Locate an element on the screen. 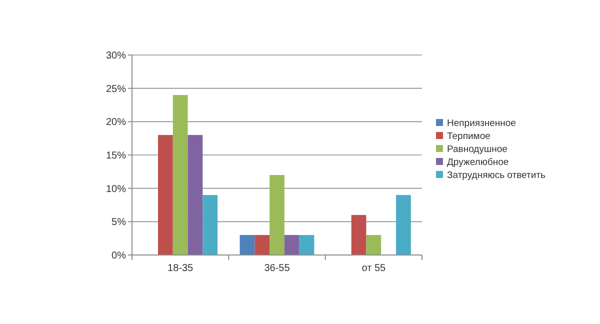 The image size is (600, 324). y-tick-label: 20% is located at coordinates (116, 122).